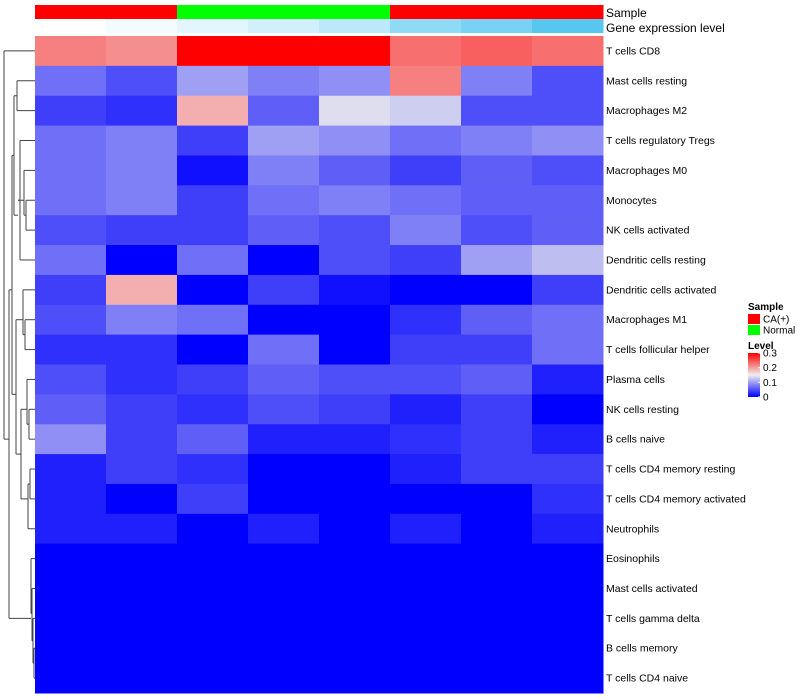 Image resolution: width=800 pixels, height=700 pixels. What do you see at coordinates (642, 410) in the screenshot?
I see `row-label: NK cells resting` at bounding box center [642, 410].